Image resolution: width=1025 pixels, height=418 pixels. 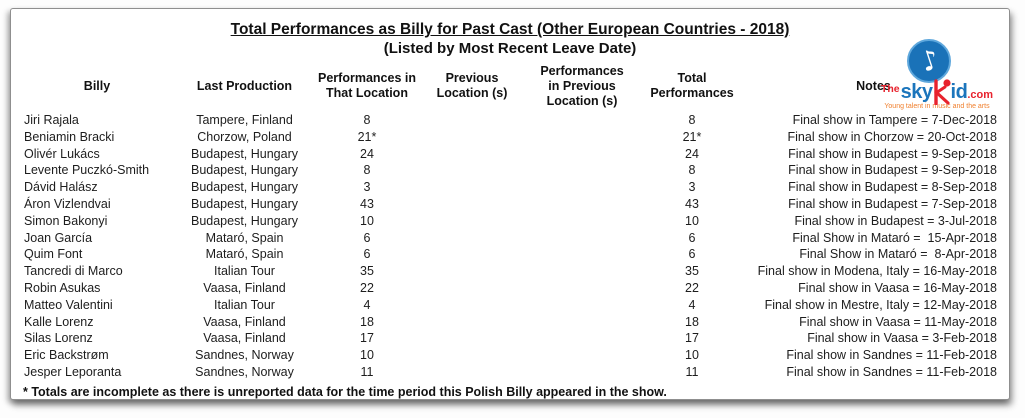 I want to click on cell-total-performances: 21*, so click(x=692, y=136).